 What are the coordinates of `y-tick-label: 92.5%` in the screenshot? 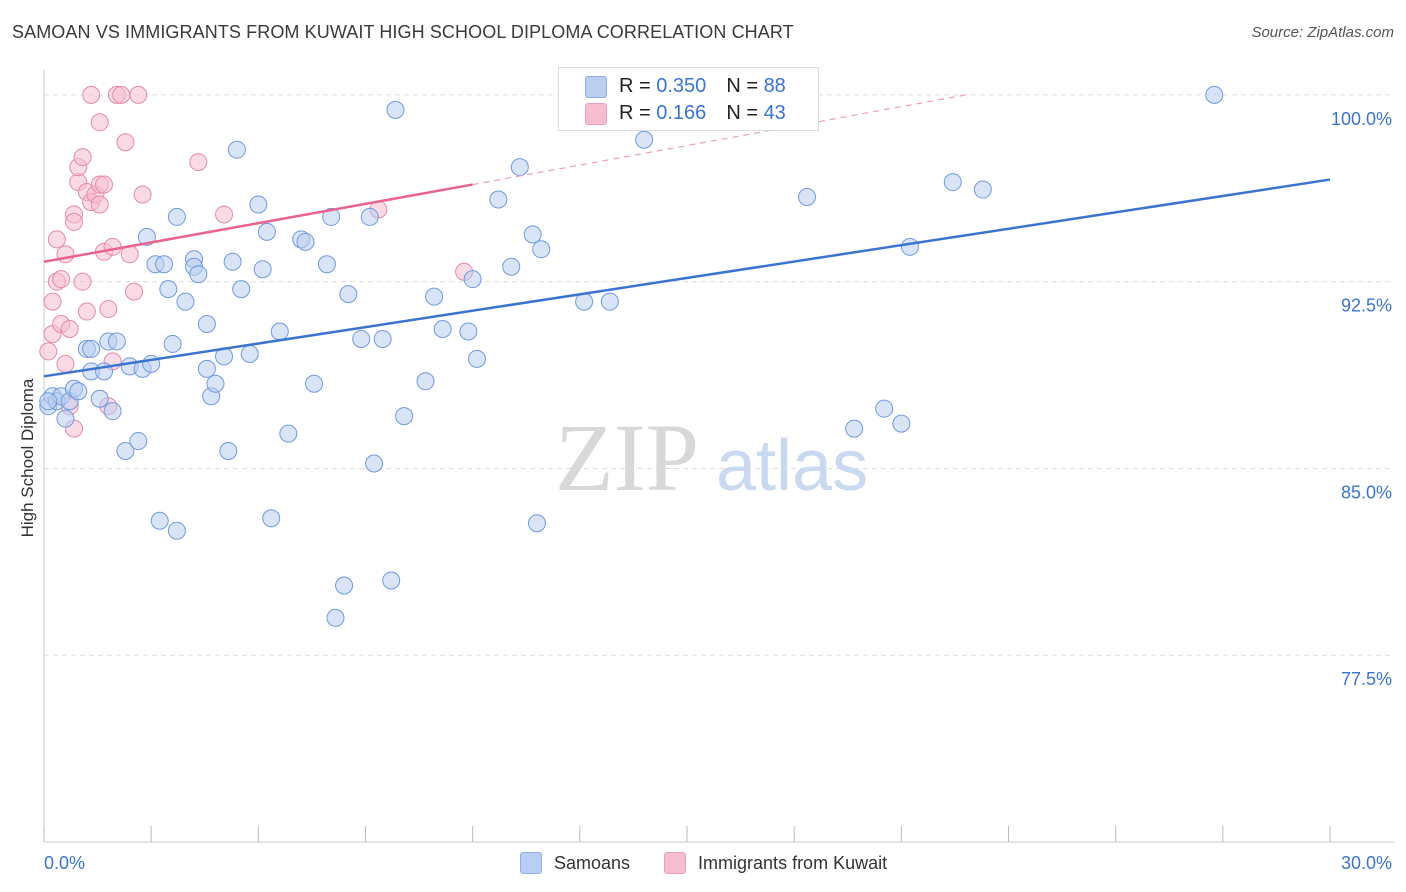 It's located at (1366, 306).